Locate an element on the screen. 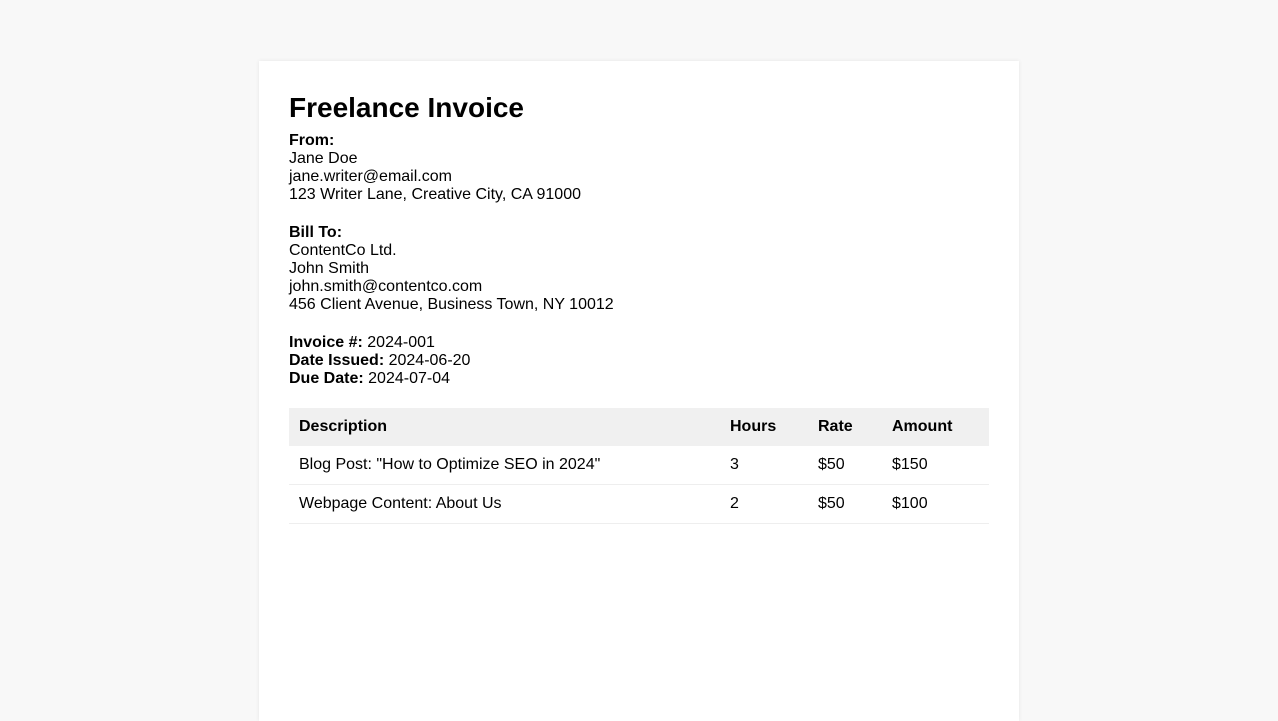 The image size is (1278, 721). cell-description: Blog Post: "How to Optimize SEO in 2024" is located at coordinates (504, 465).